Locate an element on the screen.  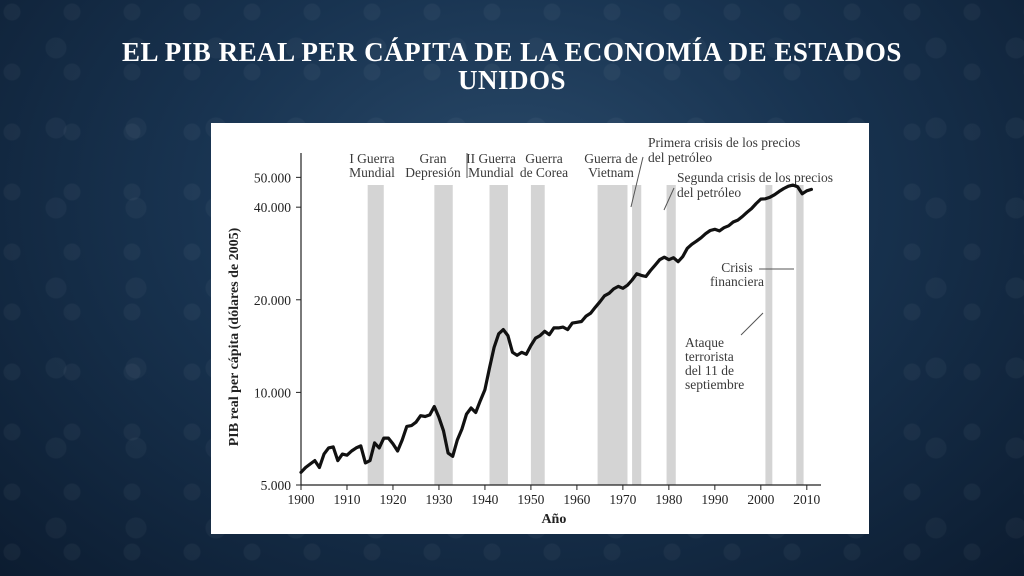
x-tick-label-6: 1960 is located at coordinates (576, 499).